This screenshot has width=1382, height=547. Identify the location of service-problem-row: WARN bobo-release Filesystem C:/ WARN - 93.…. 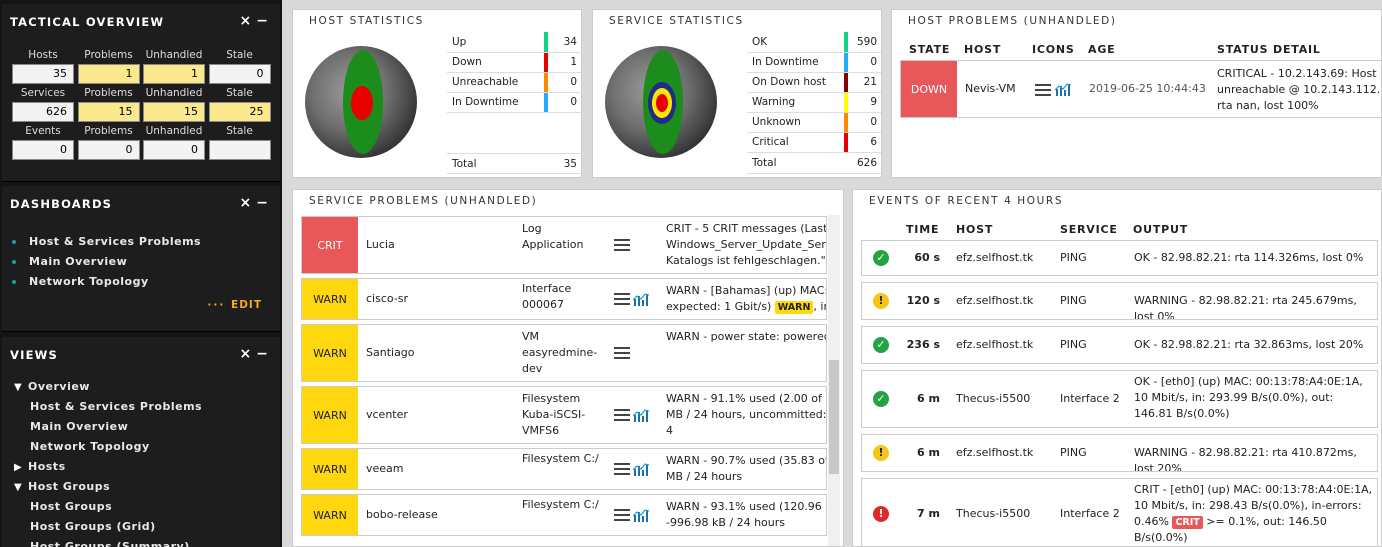
(564, 515).